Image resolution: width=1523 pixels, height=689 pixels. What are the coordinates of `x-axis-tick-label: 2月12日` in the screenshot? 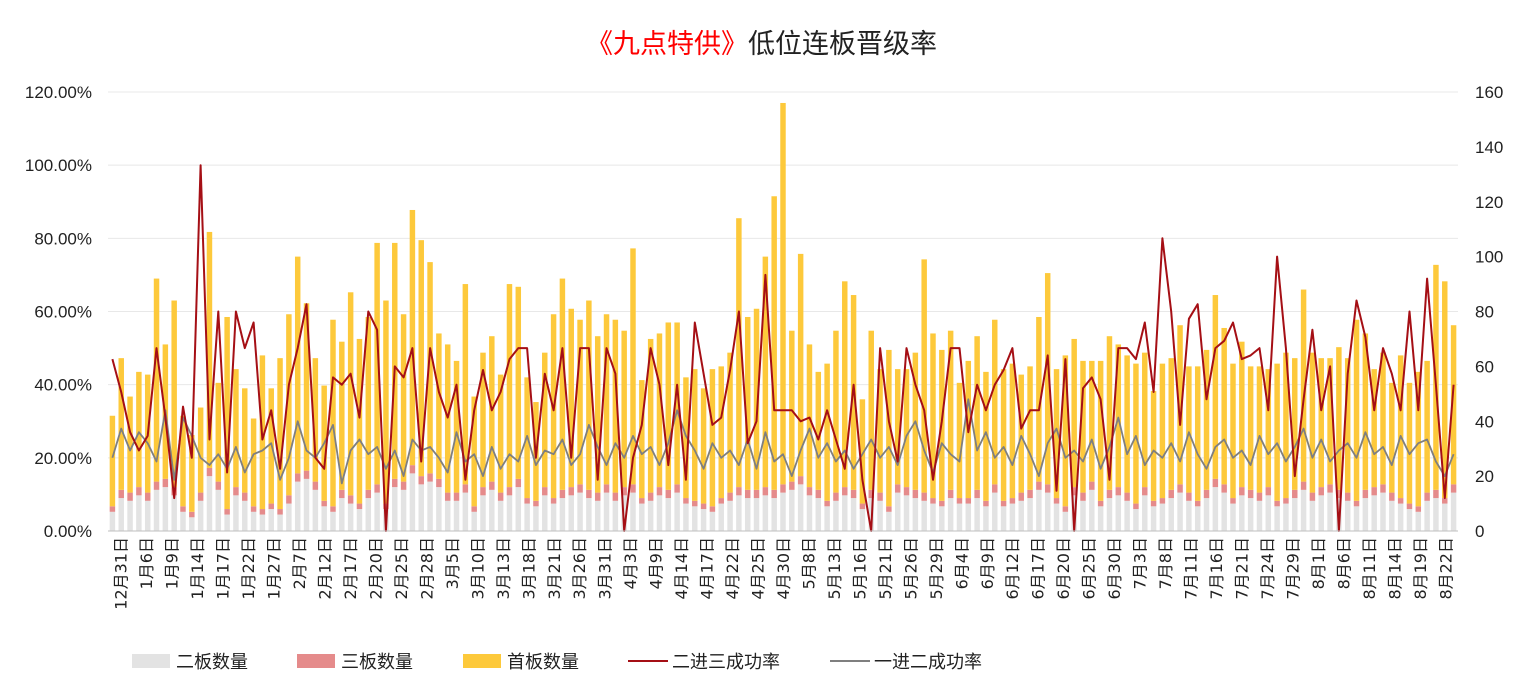 It's located at (325, 568).